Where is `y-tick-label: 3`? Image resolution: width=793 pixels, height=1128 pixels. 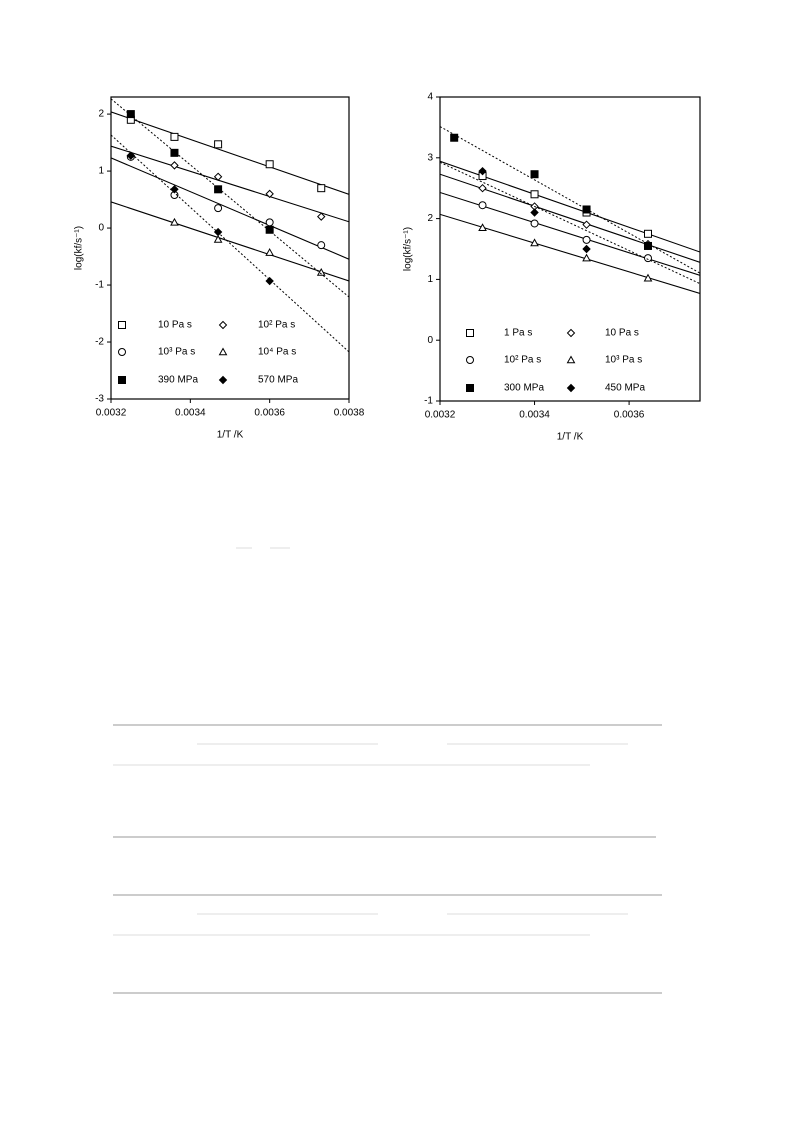
y-tick-label: 3 is located at coordinates (430, 157).